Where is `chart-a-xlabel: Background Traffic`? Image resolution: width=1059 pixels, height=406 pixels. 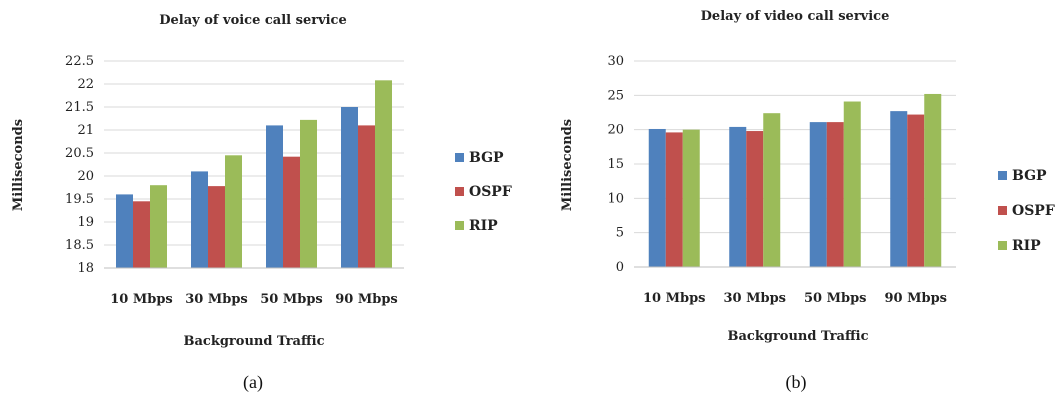
chart-a-xlabel: Background Traffic is located at coordinates (254, 341).